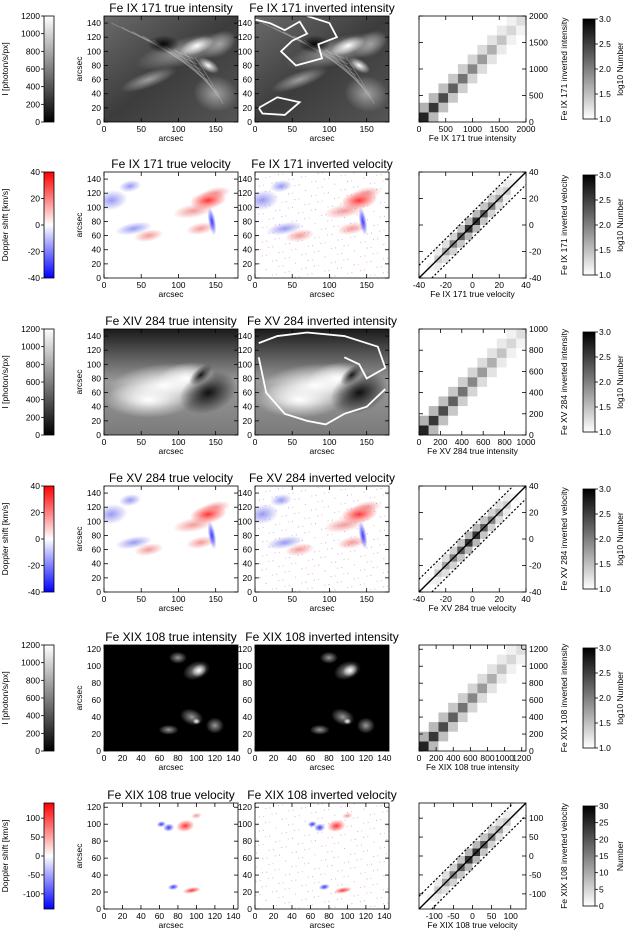 The image size is (630, 942). Describe the element at coordinates (473, 138) in the screenshot. I see `scatter-x-label: Fe IX 171 true intensity` at that location.